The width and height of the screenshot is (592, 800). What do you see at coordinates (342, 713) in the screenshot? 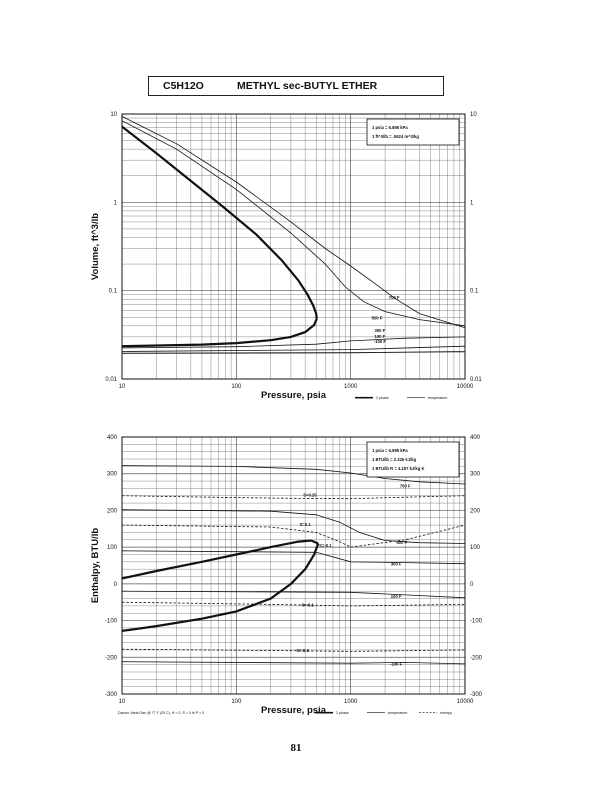
I see `chart2-legend-label: 2 phase` at bounding box center [342, 713].